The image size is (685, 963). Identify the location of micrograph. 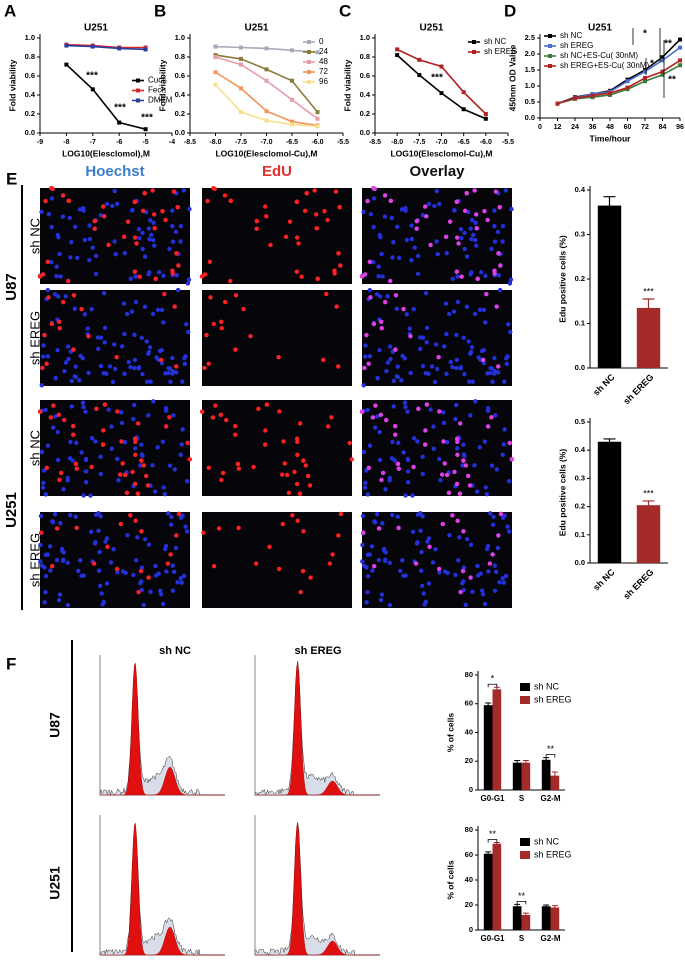
(114, 448).